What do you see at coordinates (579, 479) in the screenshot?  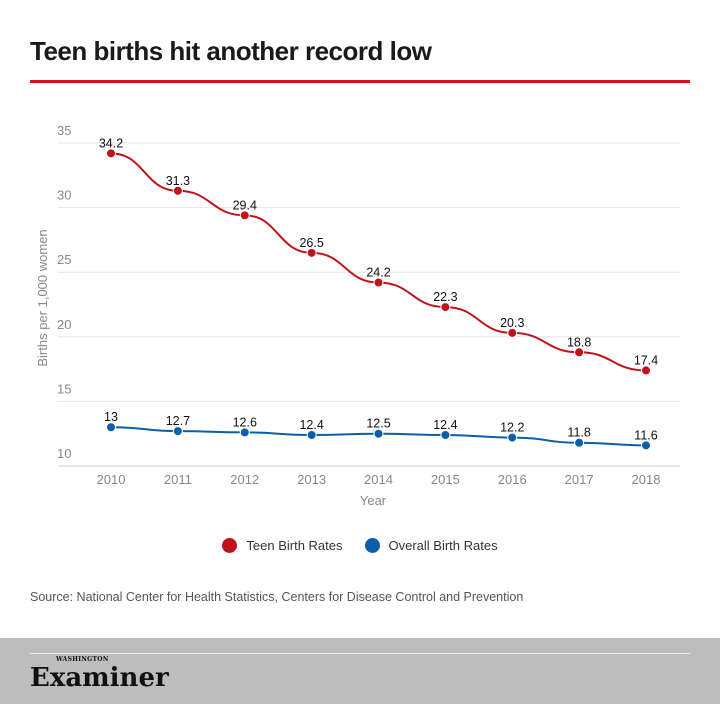 I see `x-tick-label: 2017` at bounding box center [579, 479].